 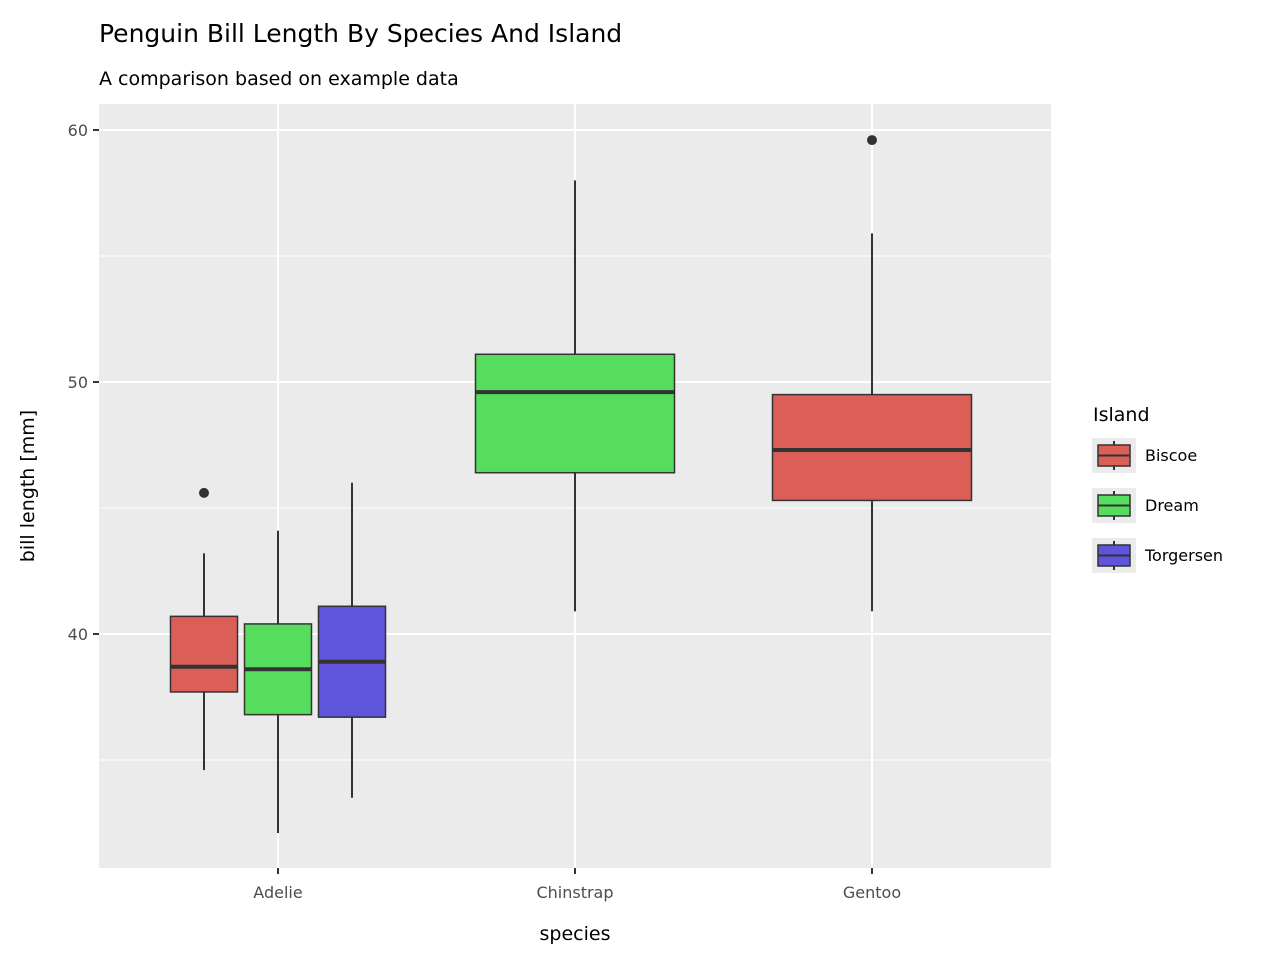 What do you see at coordinates (872, 892) in the screenshot?
I see `x-tick-label: Gentoo` at bounding box center [872, 892].